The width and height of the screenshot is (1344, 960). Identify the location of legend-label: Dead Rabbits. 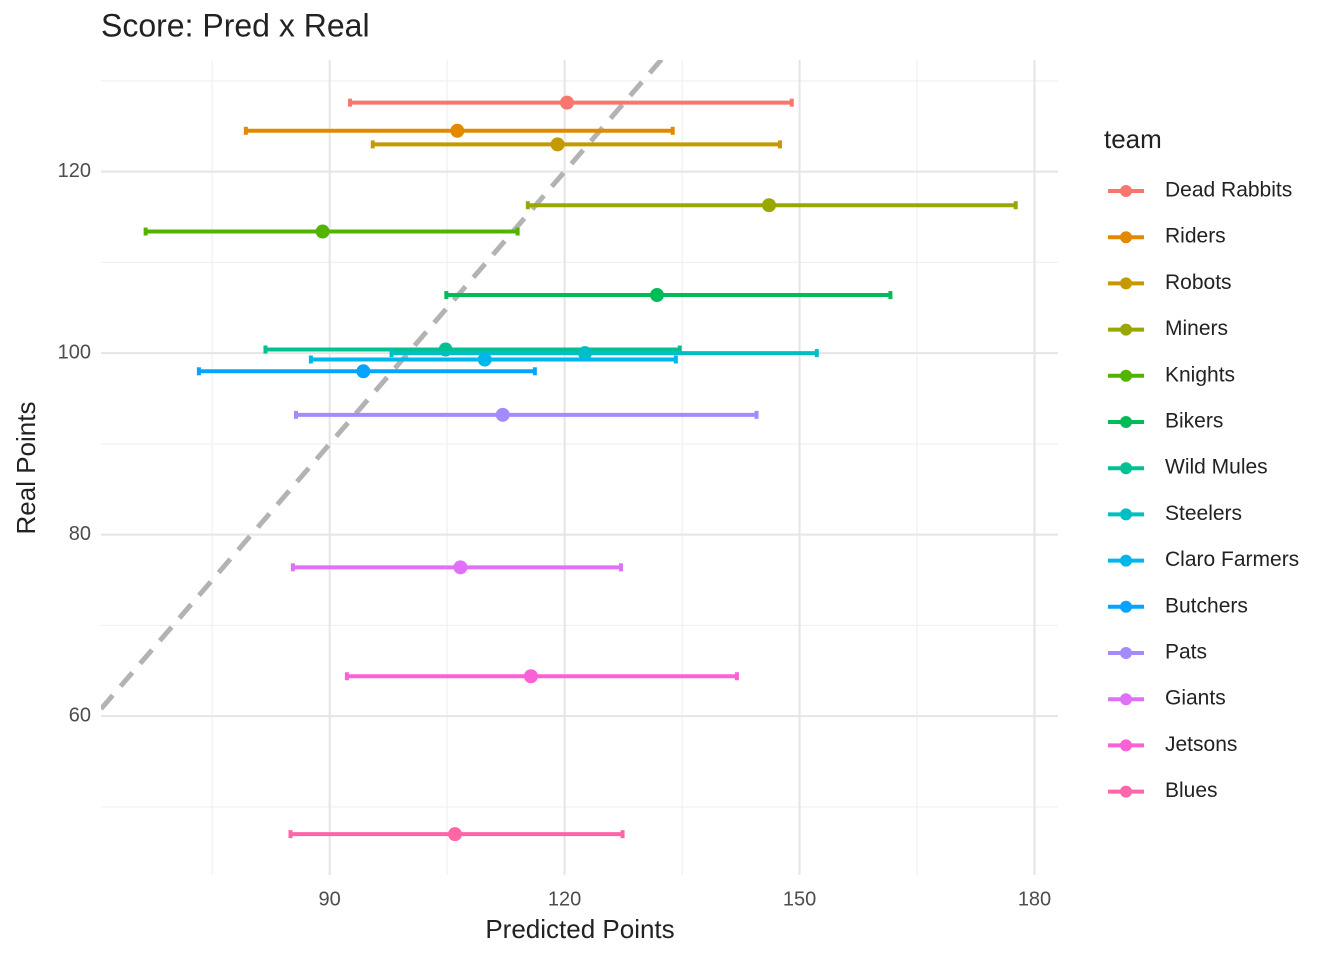
(1228, 190).